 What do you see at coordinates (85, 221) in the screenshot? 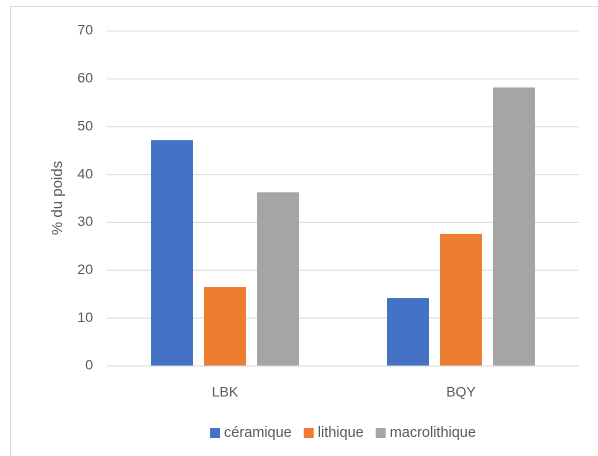
I see `y-tick-label: 30` at bounding box center [85, 221].